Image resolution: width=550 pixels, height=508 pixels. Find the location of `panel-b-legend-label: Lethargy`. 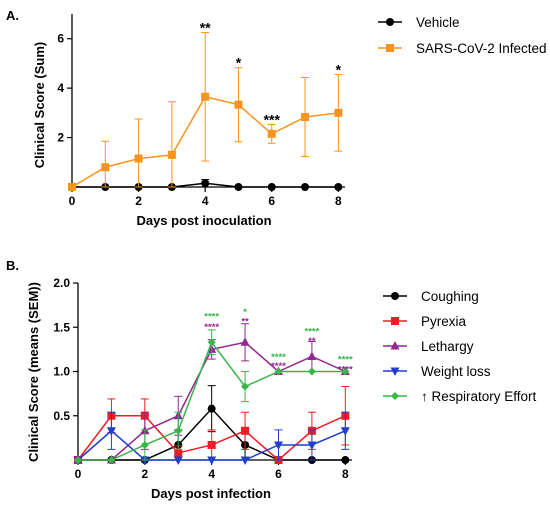

panel-b-legend-label: Lethargy is located at coordinates (447, 346).